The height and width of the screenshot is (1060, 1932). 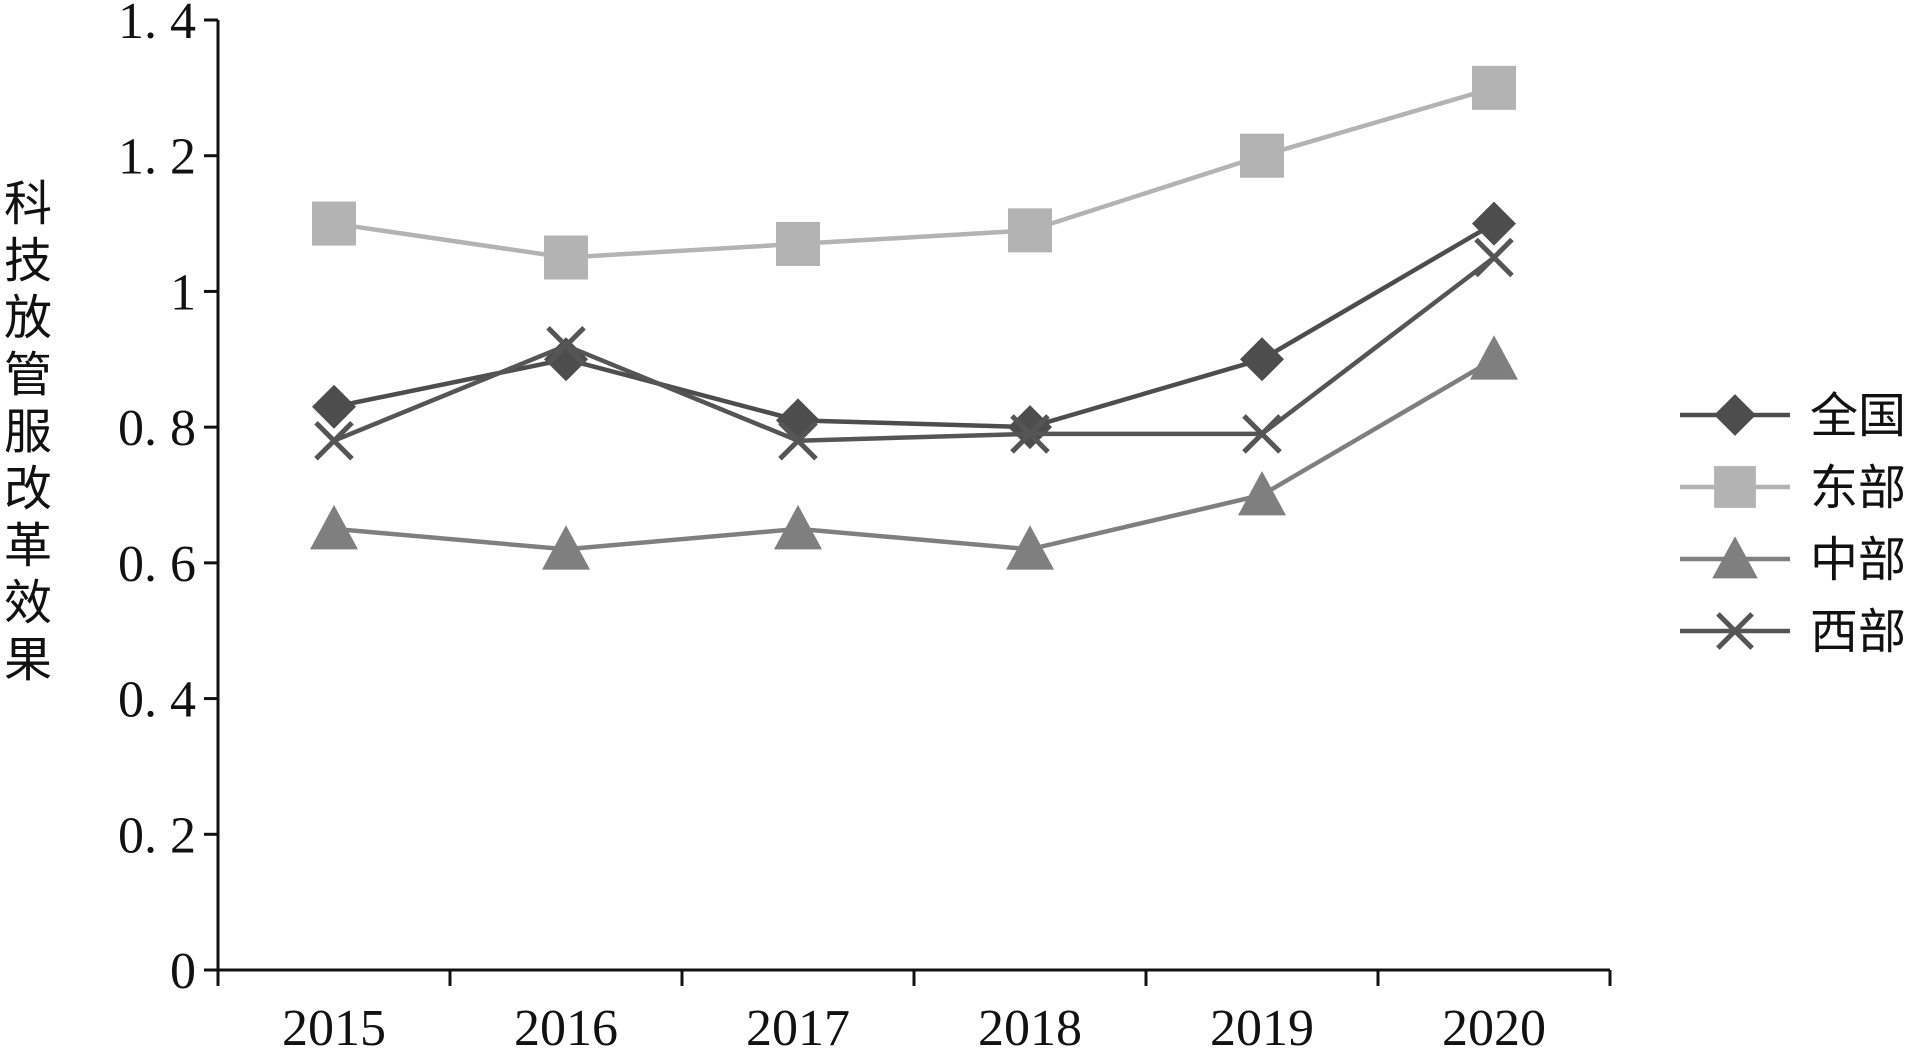 I want to click on y-axis-label-char: 革, so click(x=28, y=546).